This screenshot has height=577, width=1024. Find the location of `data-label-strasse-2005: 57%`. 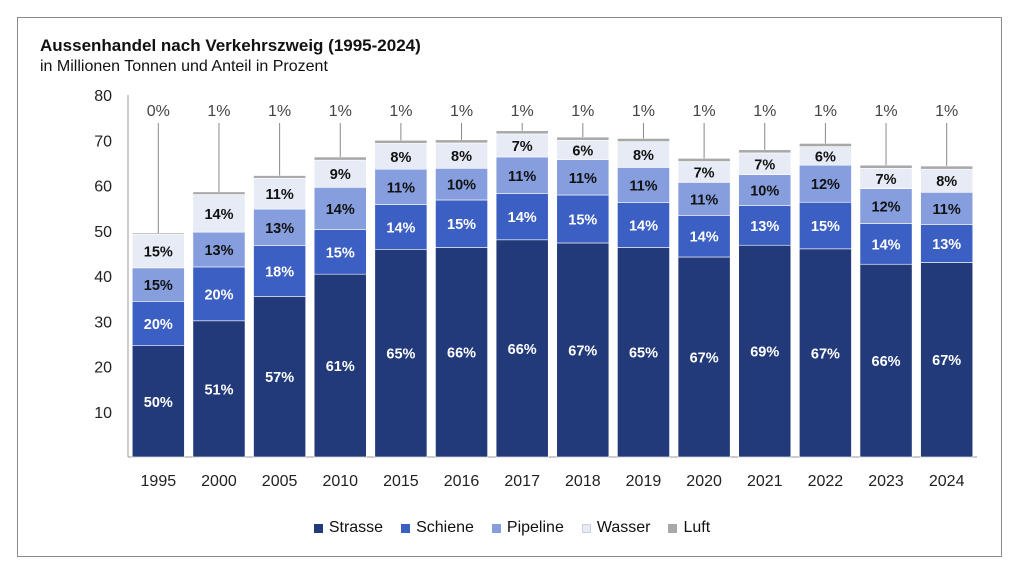

data-label-strasse-2005: 57% is located at coordinates (279, 378).